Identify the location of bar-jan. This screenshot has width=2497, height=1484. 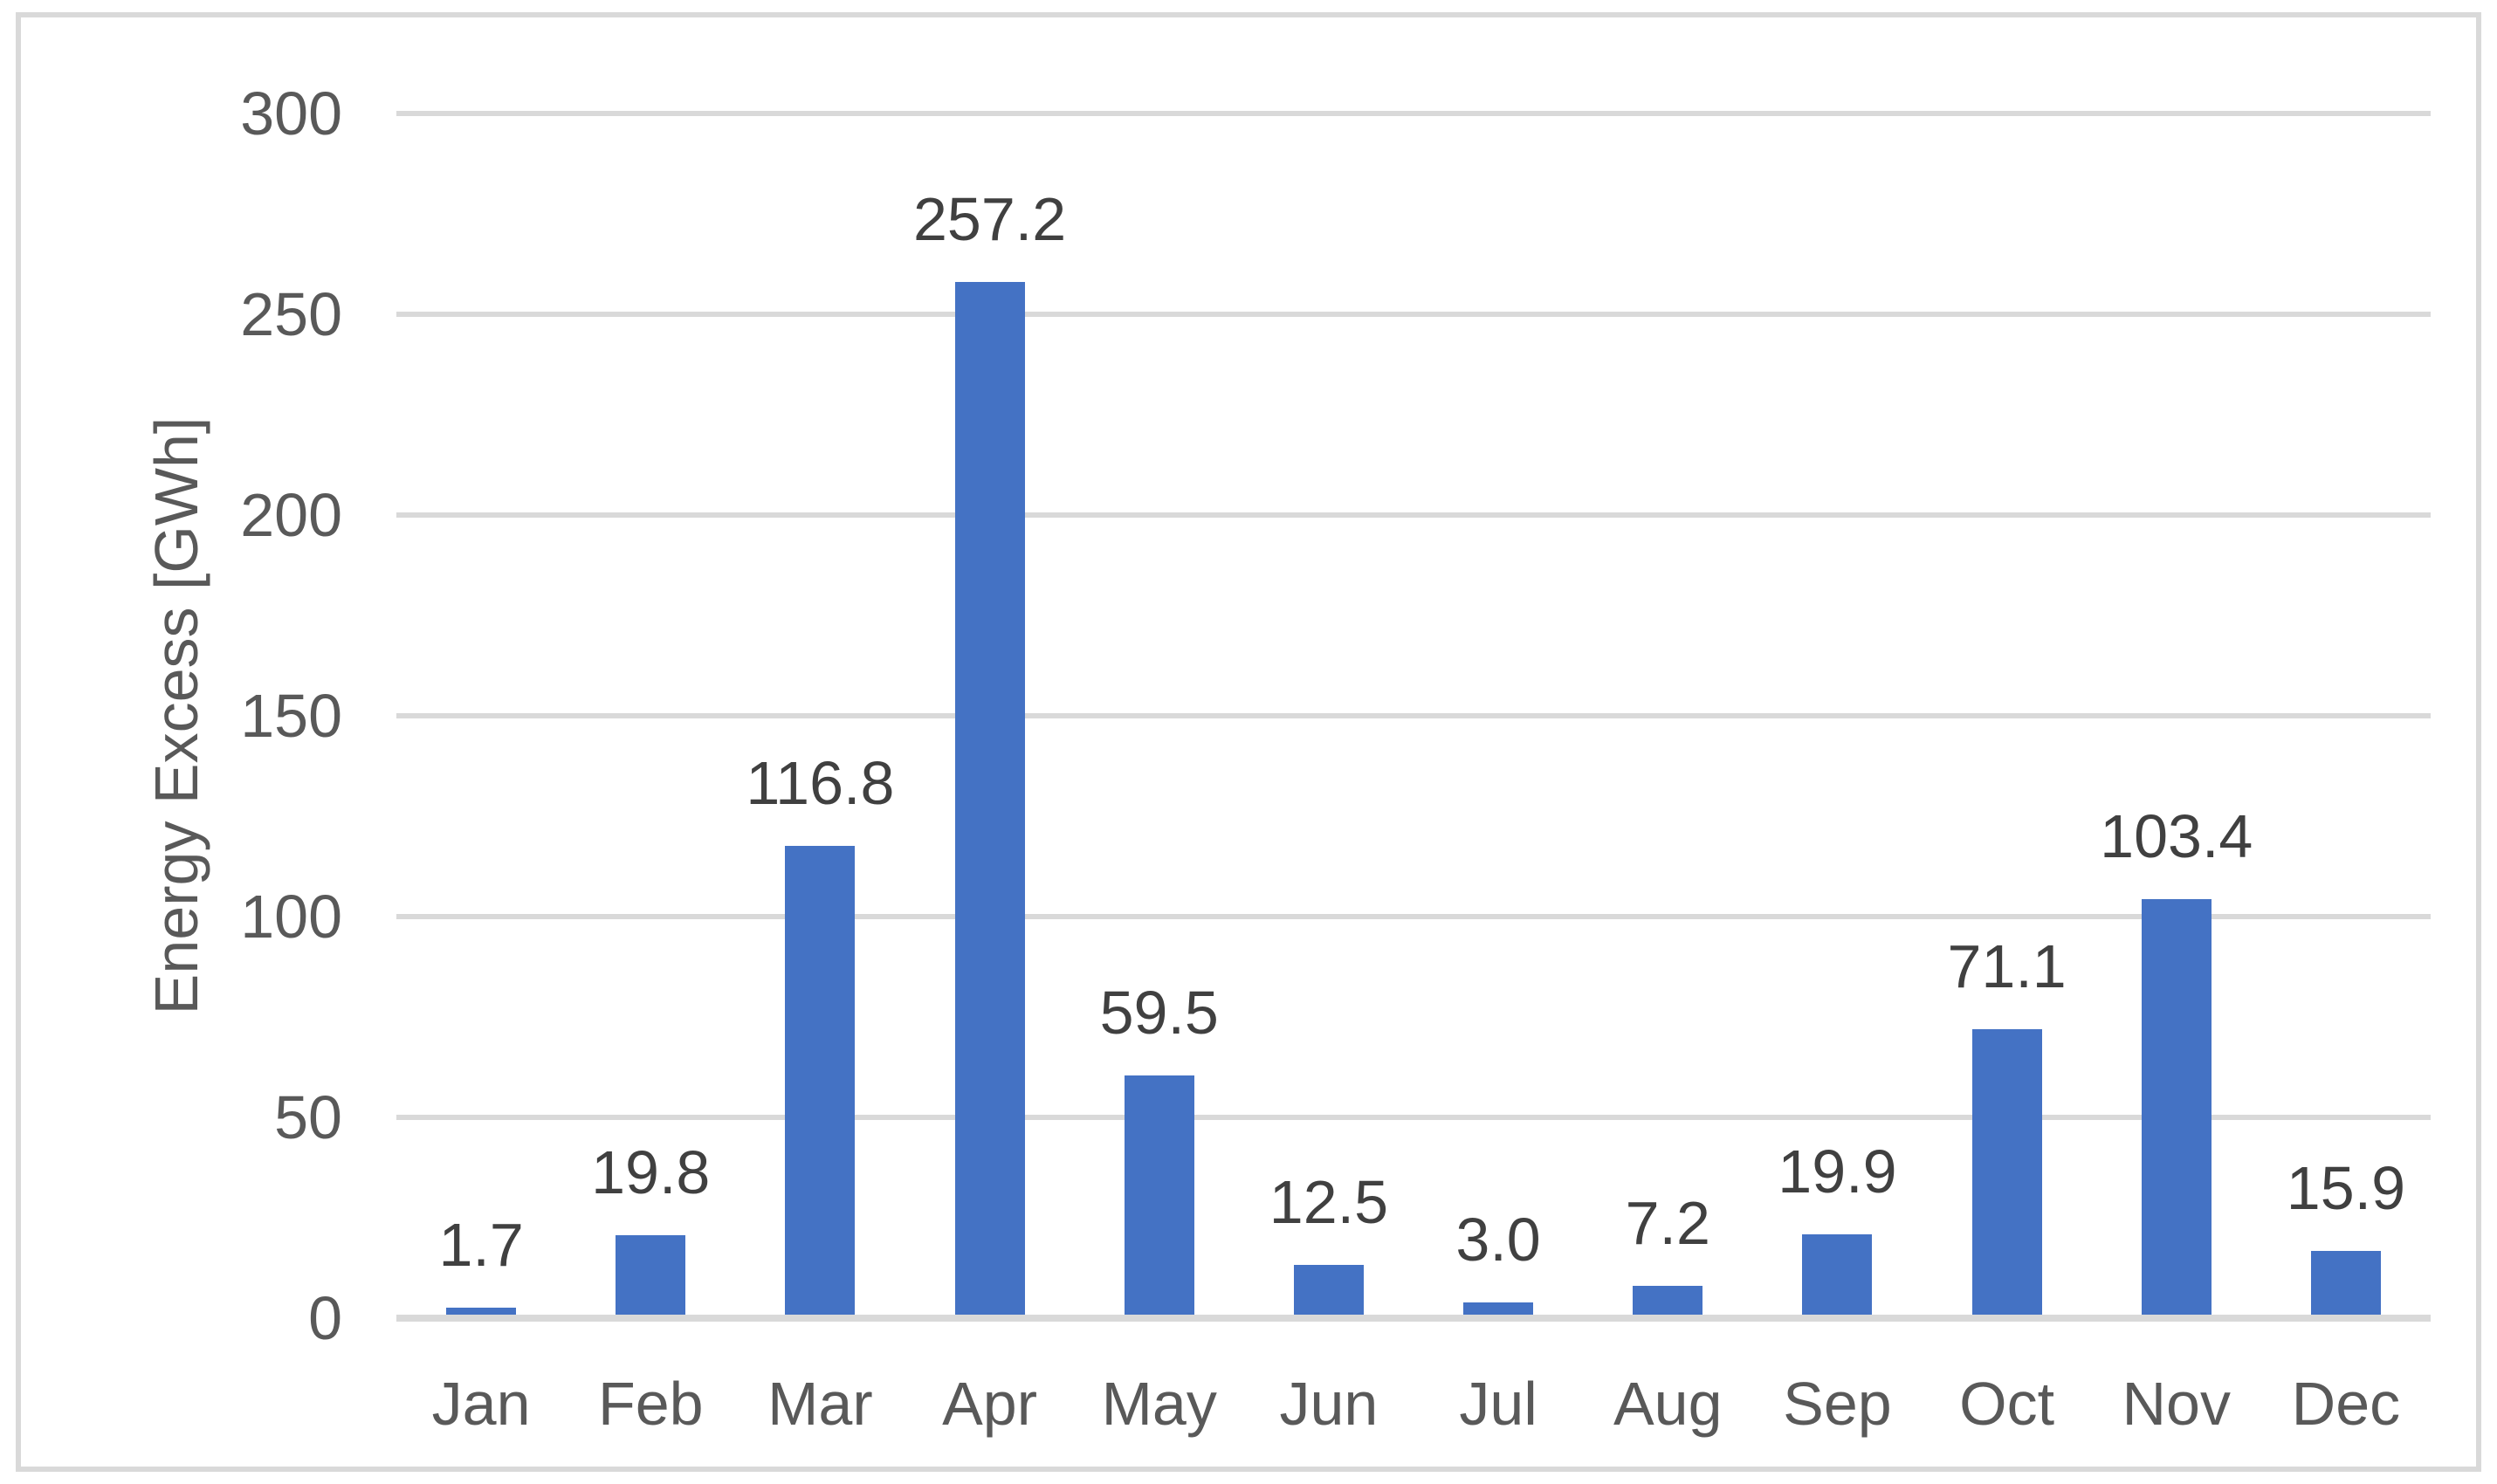
(481, 1311).